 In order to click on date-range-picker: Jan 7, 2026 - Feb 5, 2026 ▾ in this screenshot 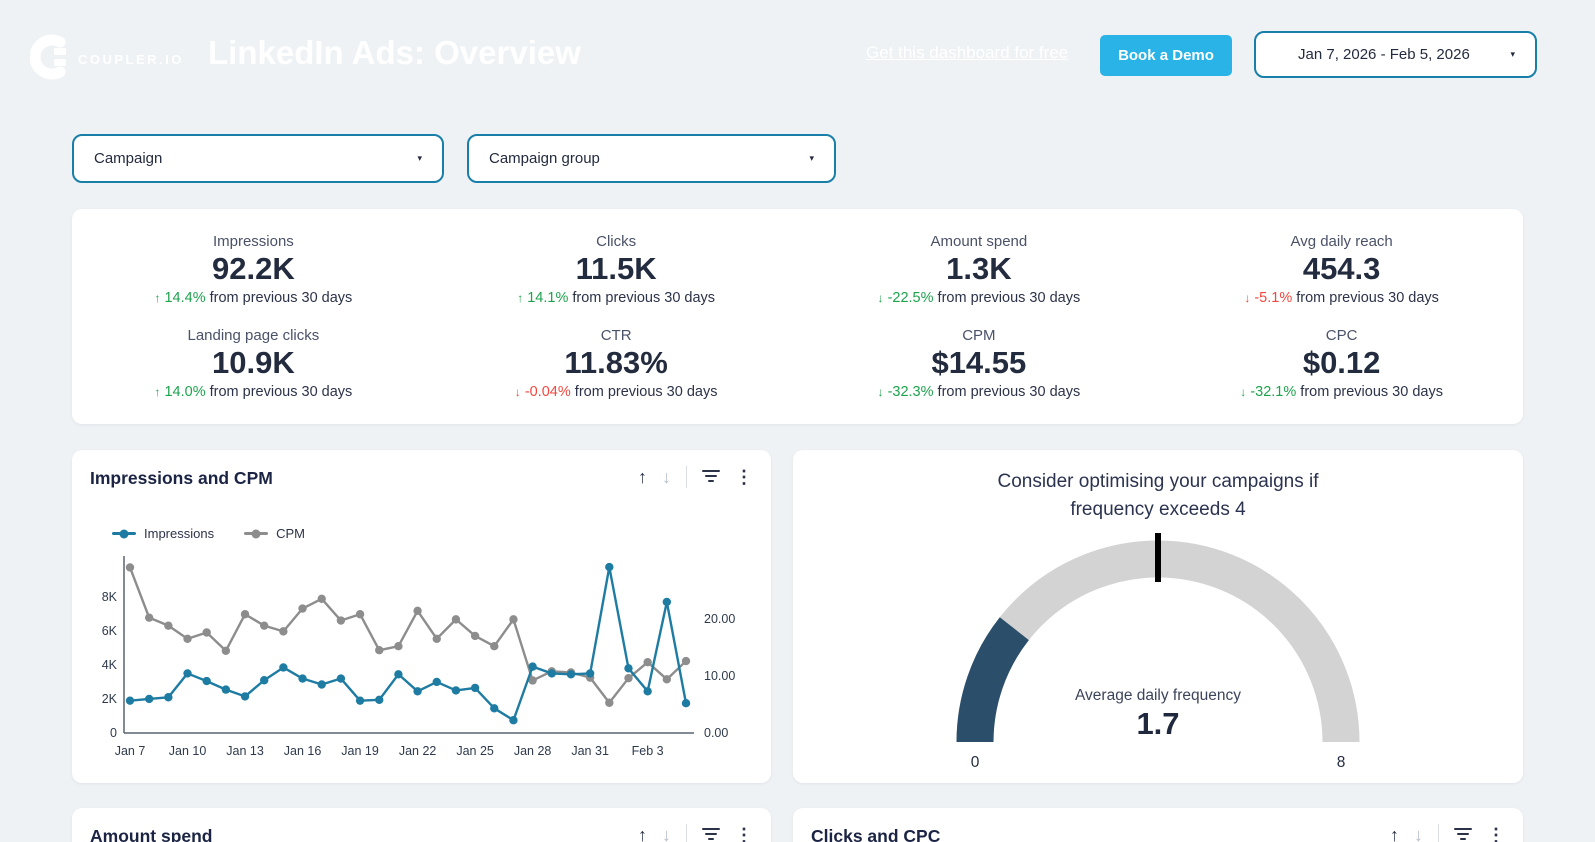, I will do `click(1395, 54)`.